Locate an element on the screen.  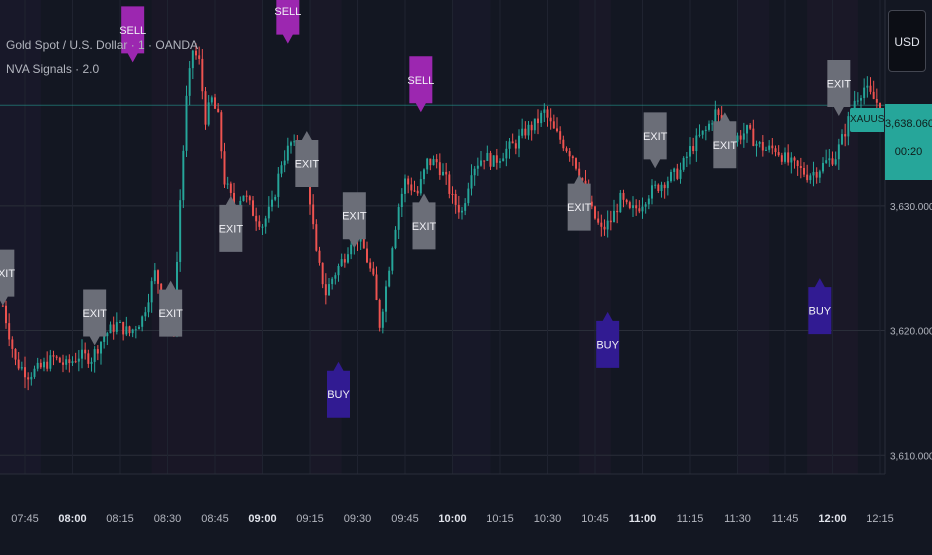
session-band is located at coordinates (207, 237).